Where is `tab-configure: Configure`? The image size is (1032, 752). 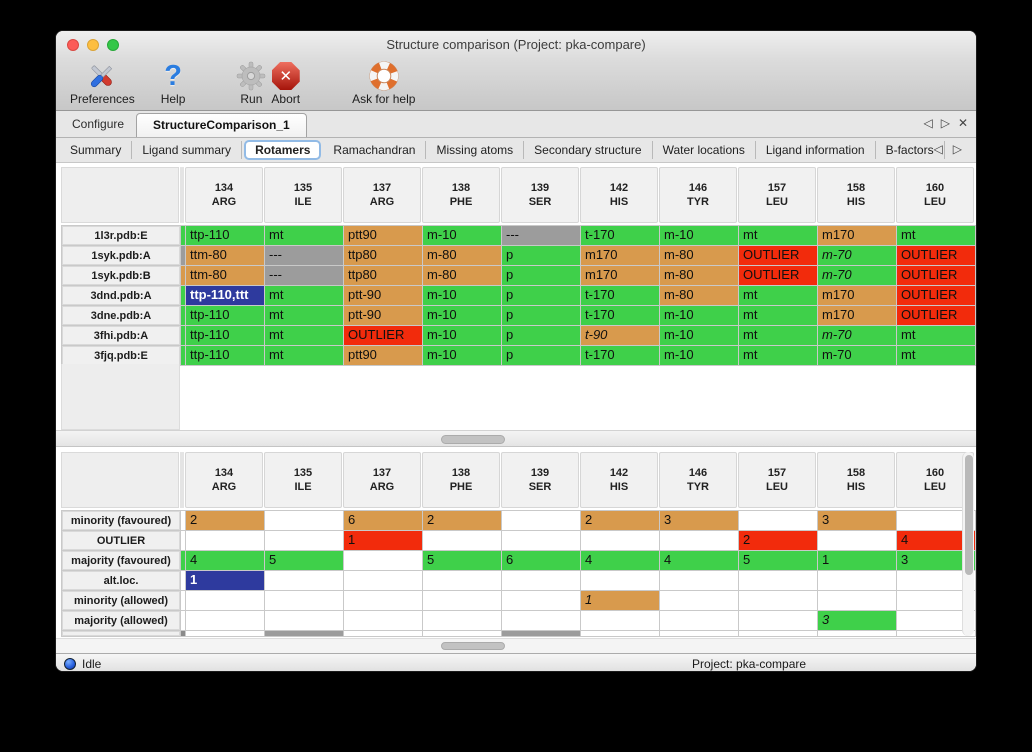
tab-configure: Configure is located at coordinates (98, 124).